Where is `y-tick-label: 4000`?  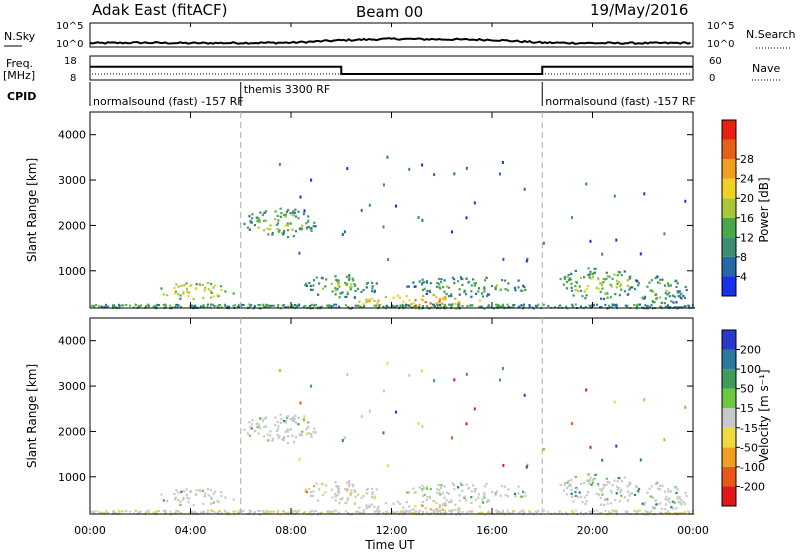
y-tick-label: 4000 is located at coordinates (72, 341).